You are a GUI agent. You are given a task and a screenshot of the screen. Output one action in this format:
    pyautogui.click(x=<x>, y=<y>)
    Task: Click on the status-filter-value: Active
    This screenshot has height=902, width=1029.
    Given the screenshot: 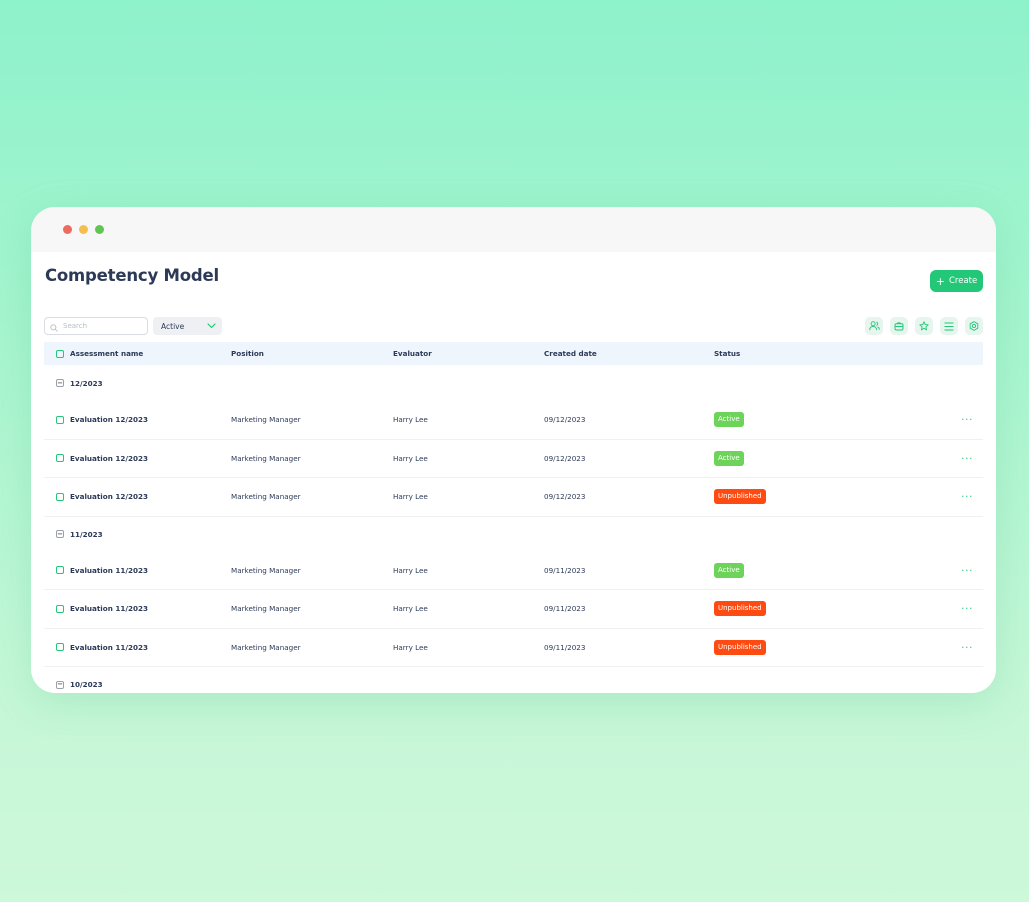 What is the action you would take?
    pyautogui.click(x=173, y=326)
    